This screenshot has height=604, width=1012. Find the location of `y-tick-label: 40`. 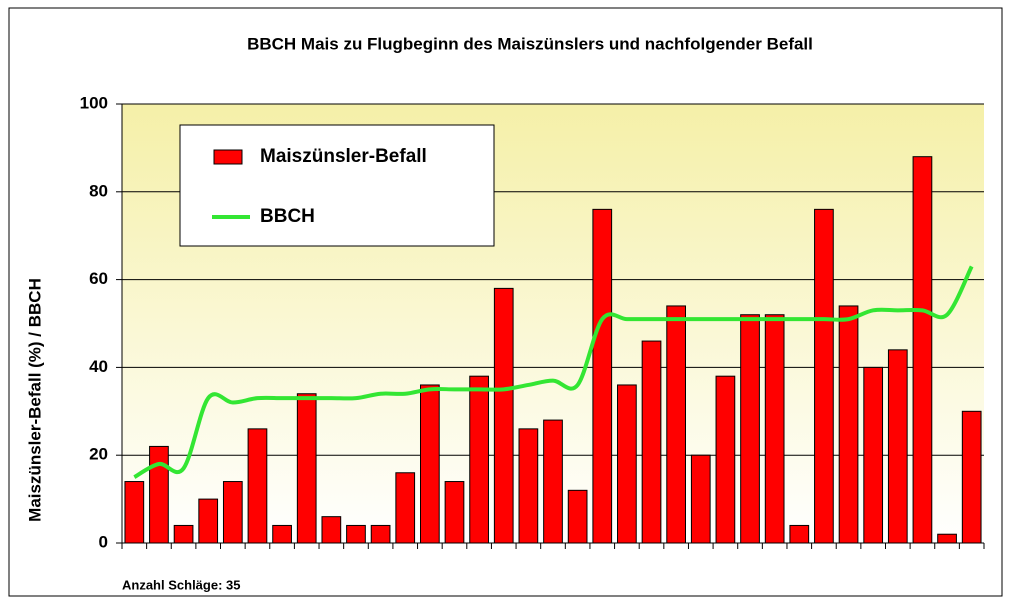

y-tick-label: 40 is located at coordinates (98, 366).